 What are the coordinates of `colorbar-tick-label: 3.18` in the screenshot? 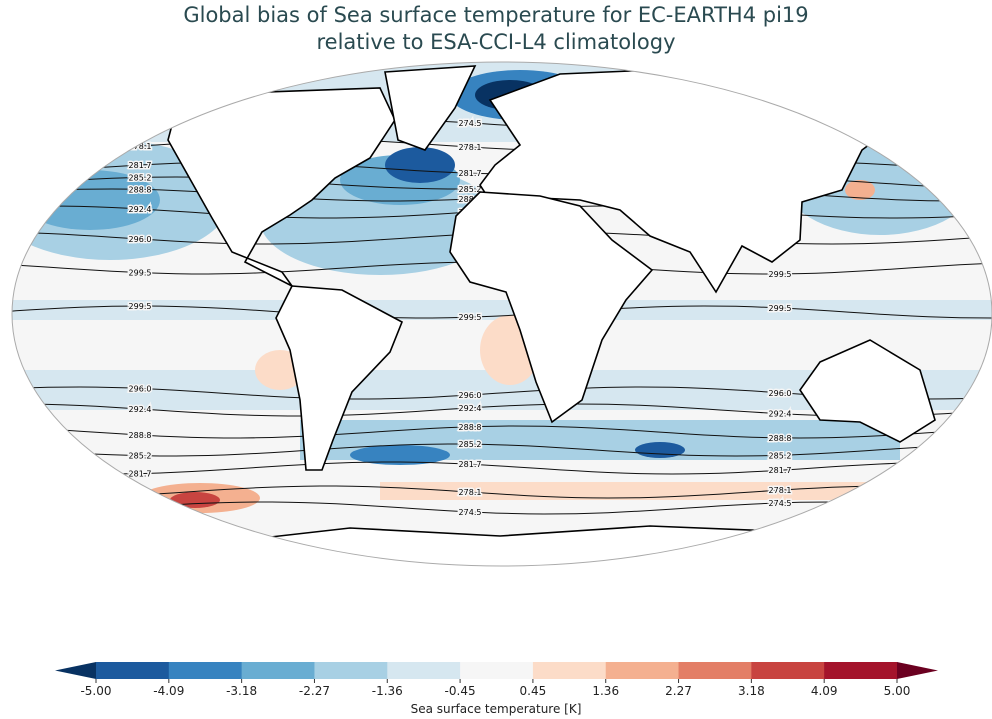 It's located at (751, 691).